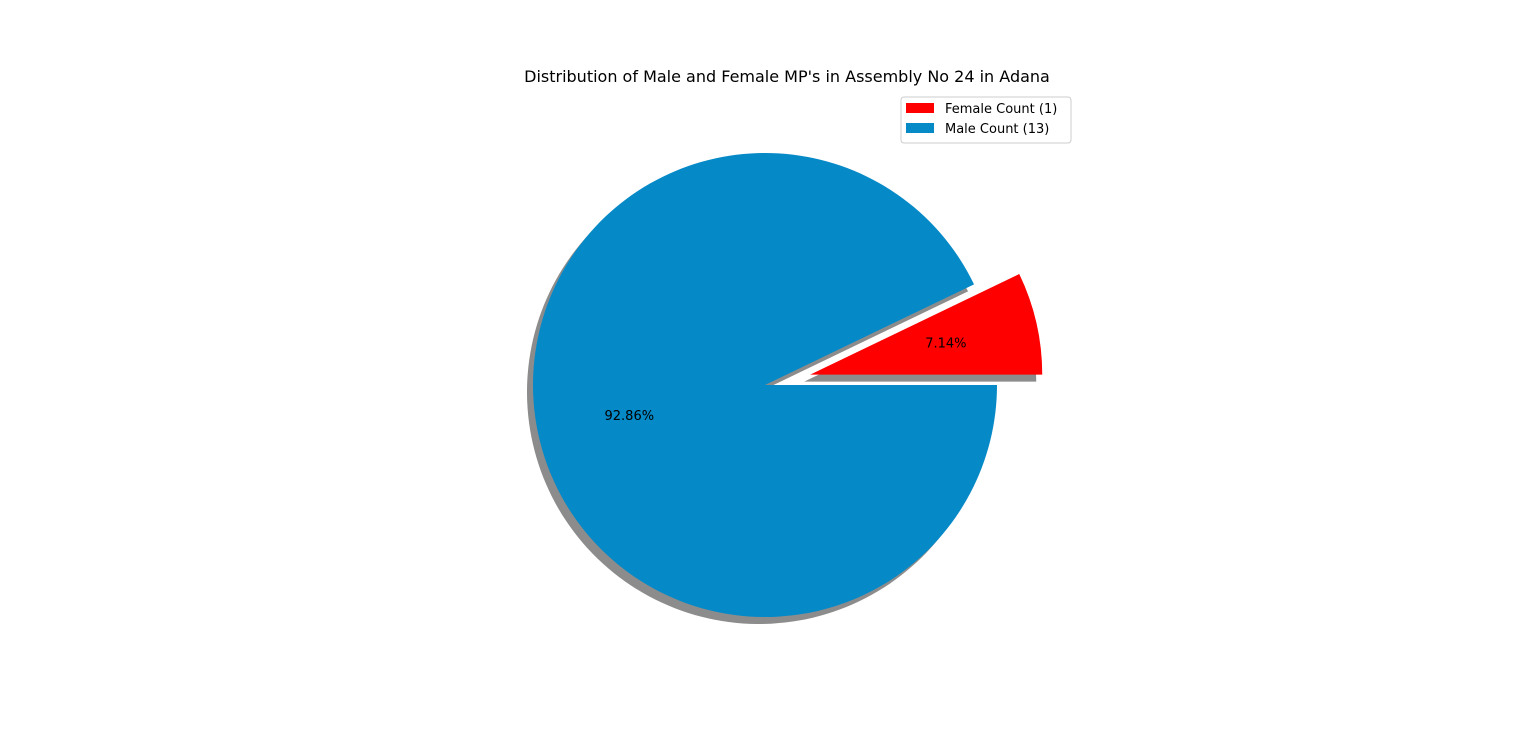 The image size is (1536, 754). What do you see at coordinates (786, 380) in the screenshot?
I see `pie-label-layer: 7.14% 92.86%` at bounding box center [786, 380].